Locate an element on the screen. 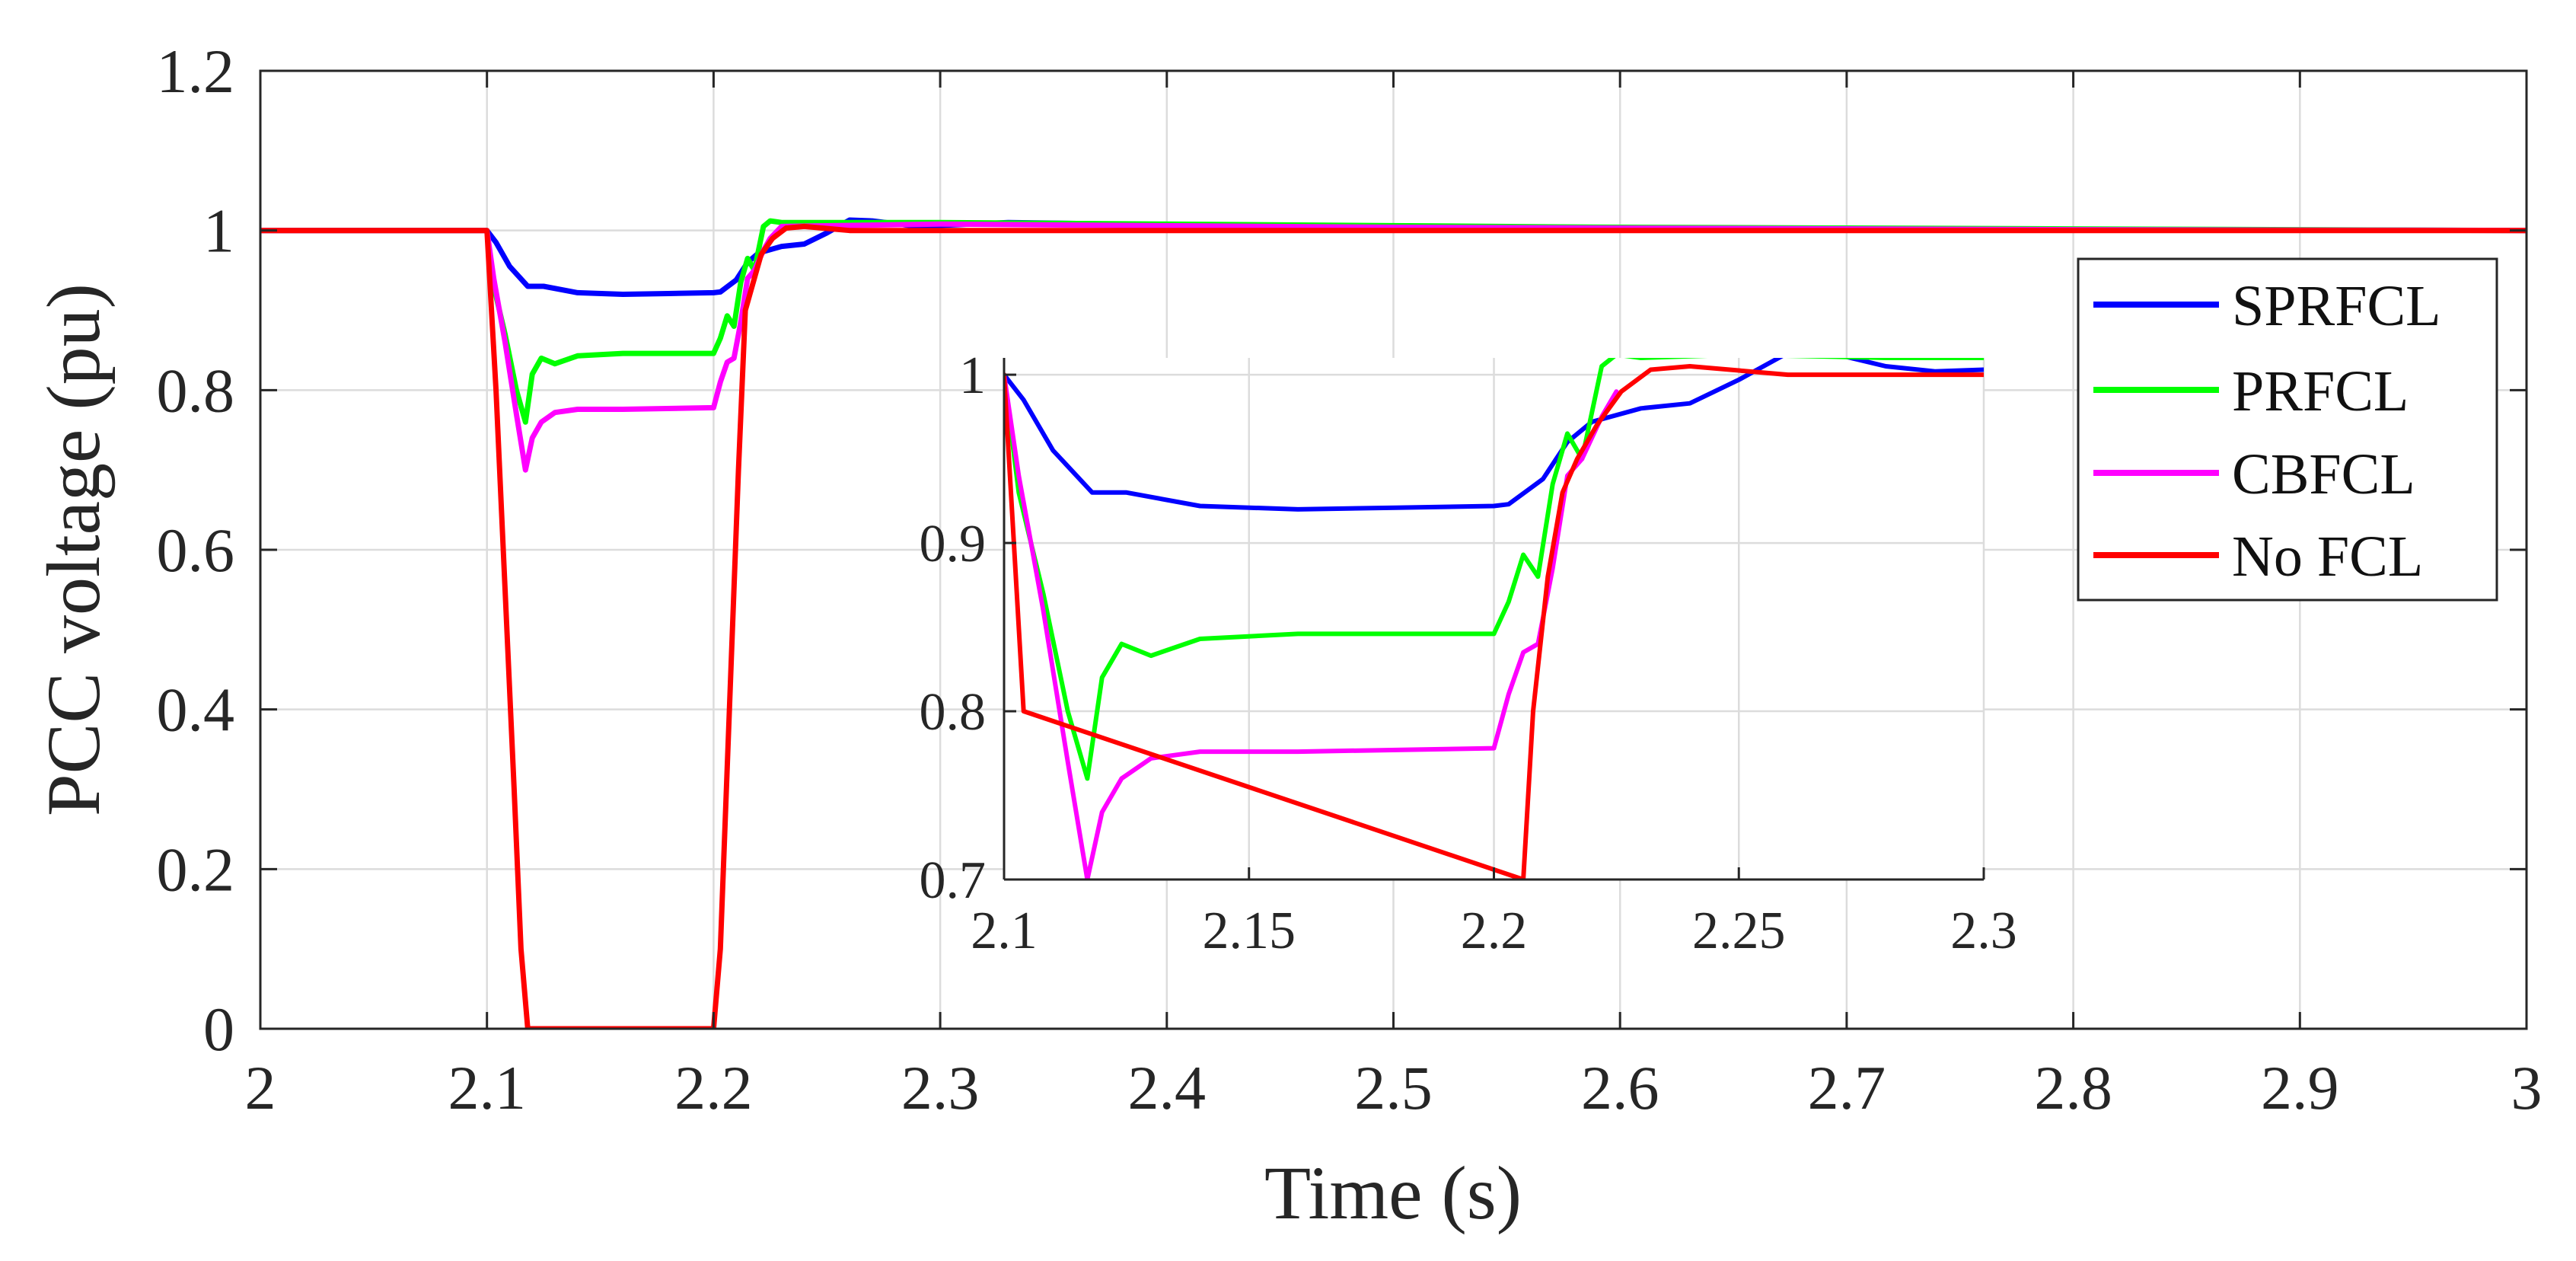 The width and height of the screenshot is (2576, 1261). legend: SPRFCL PRFCL CBFCL No FCL is located at coordinates (2287, 429).